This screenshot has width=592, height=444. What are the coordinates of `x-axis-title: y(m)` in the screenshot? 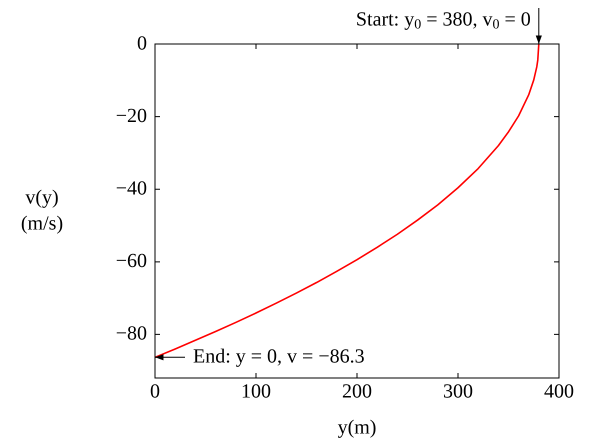 It's located at (357, 427).